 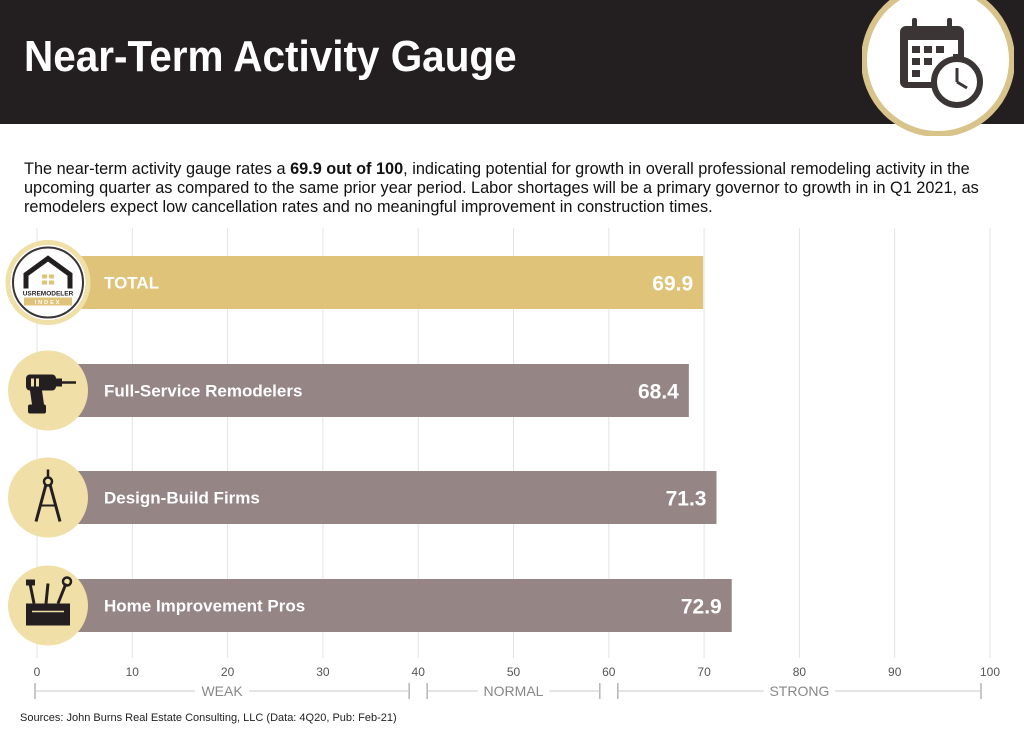 I want to click on zone-label: NORMAL, so click(x=514, y=691).